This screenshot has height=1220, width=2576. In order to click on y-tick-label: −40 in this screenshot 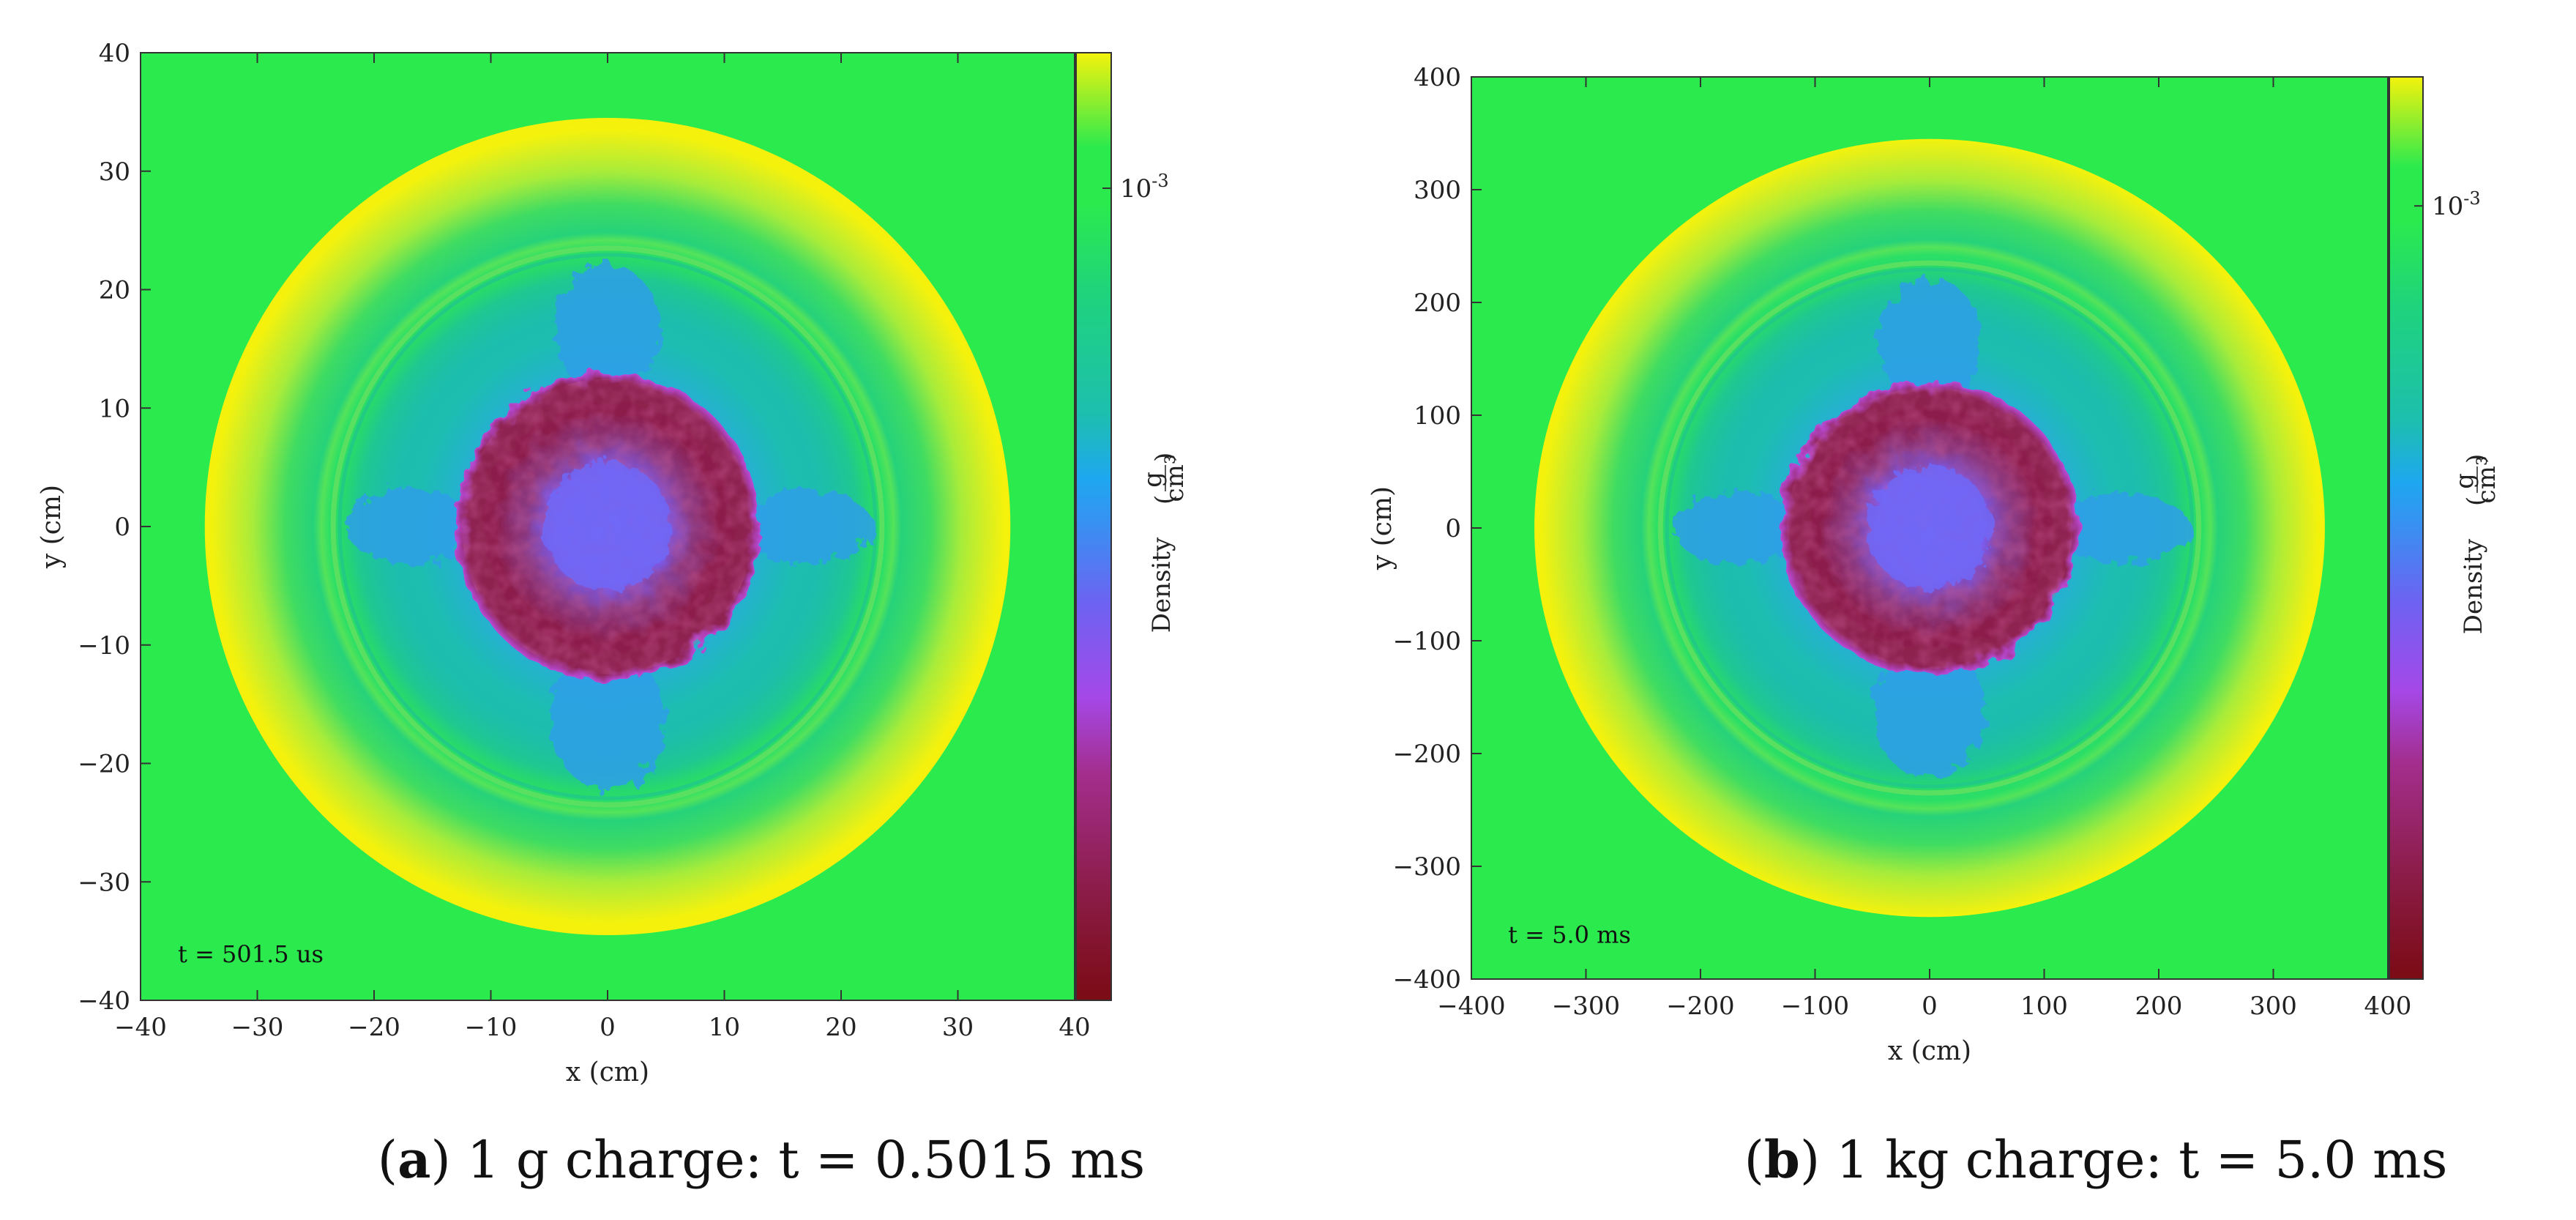, I will do `click(104, 1001)`.